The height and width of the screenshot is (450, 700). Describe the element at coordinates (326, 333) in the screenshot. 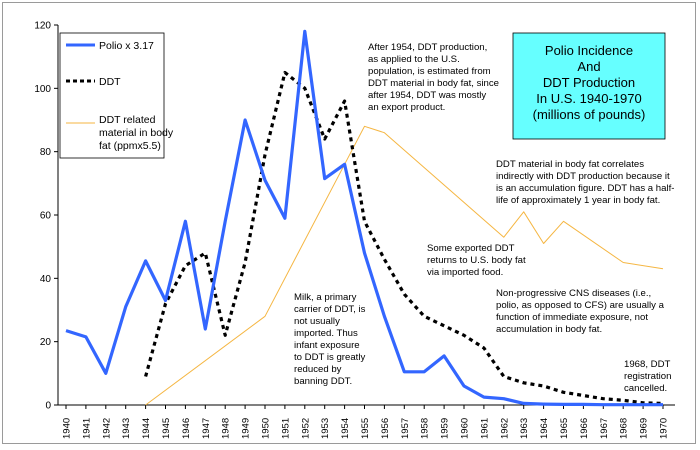

I see `annotation-milk-l4: imported. Thus` at that location.